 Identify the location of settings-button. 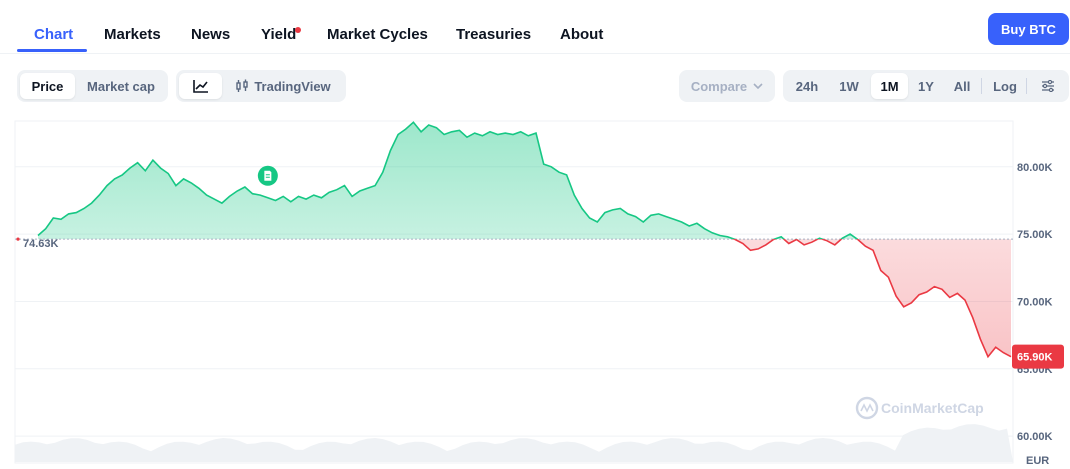
(1048, 86).